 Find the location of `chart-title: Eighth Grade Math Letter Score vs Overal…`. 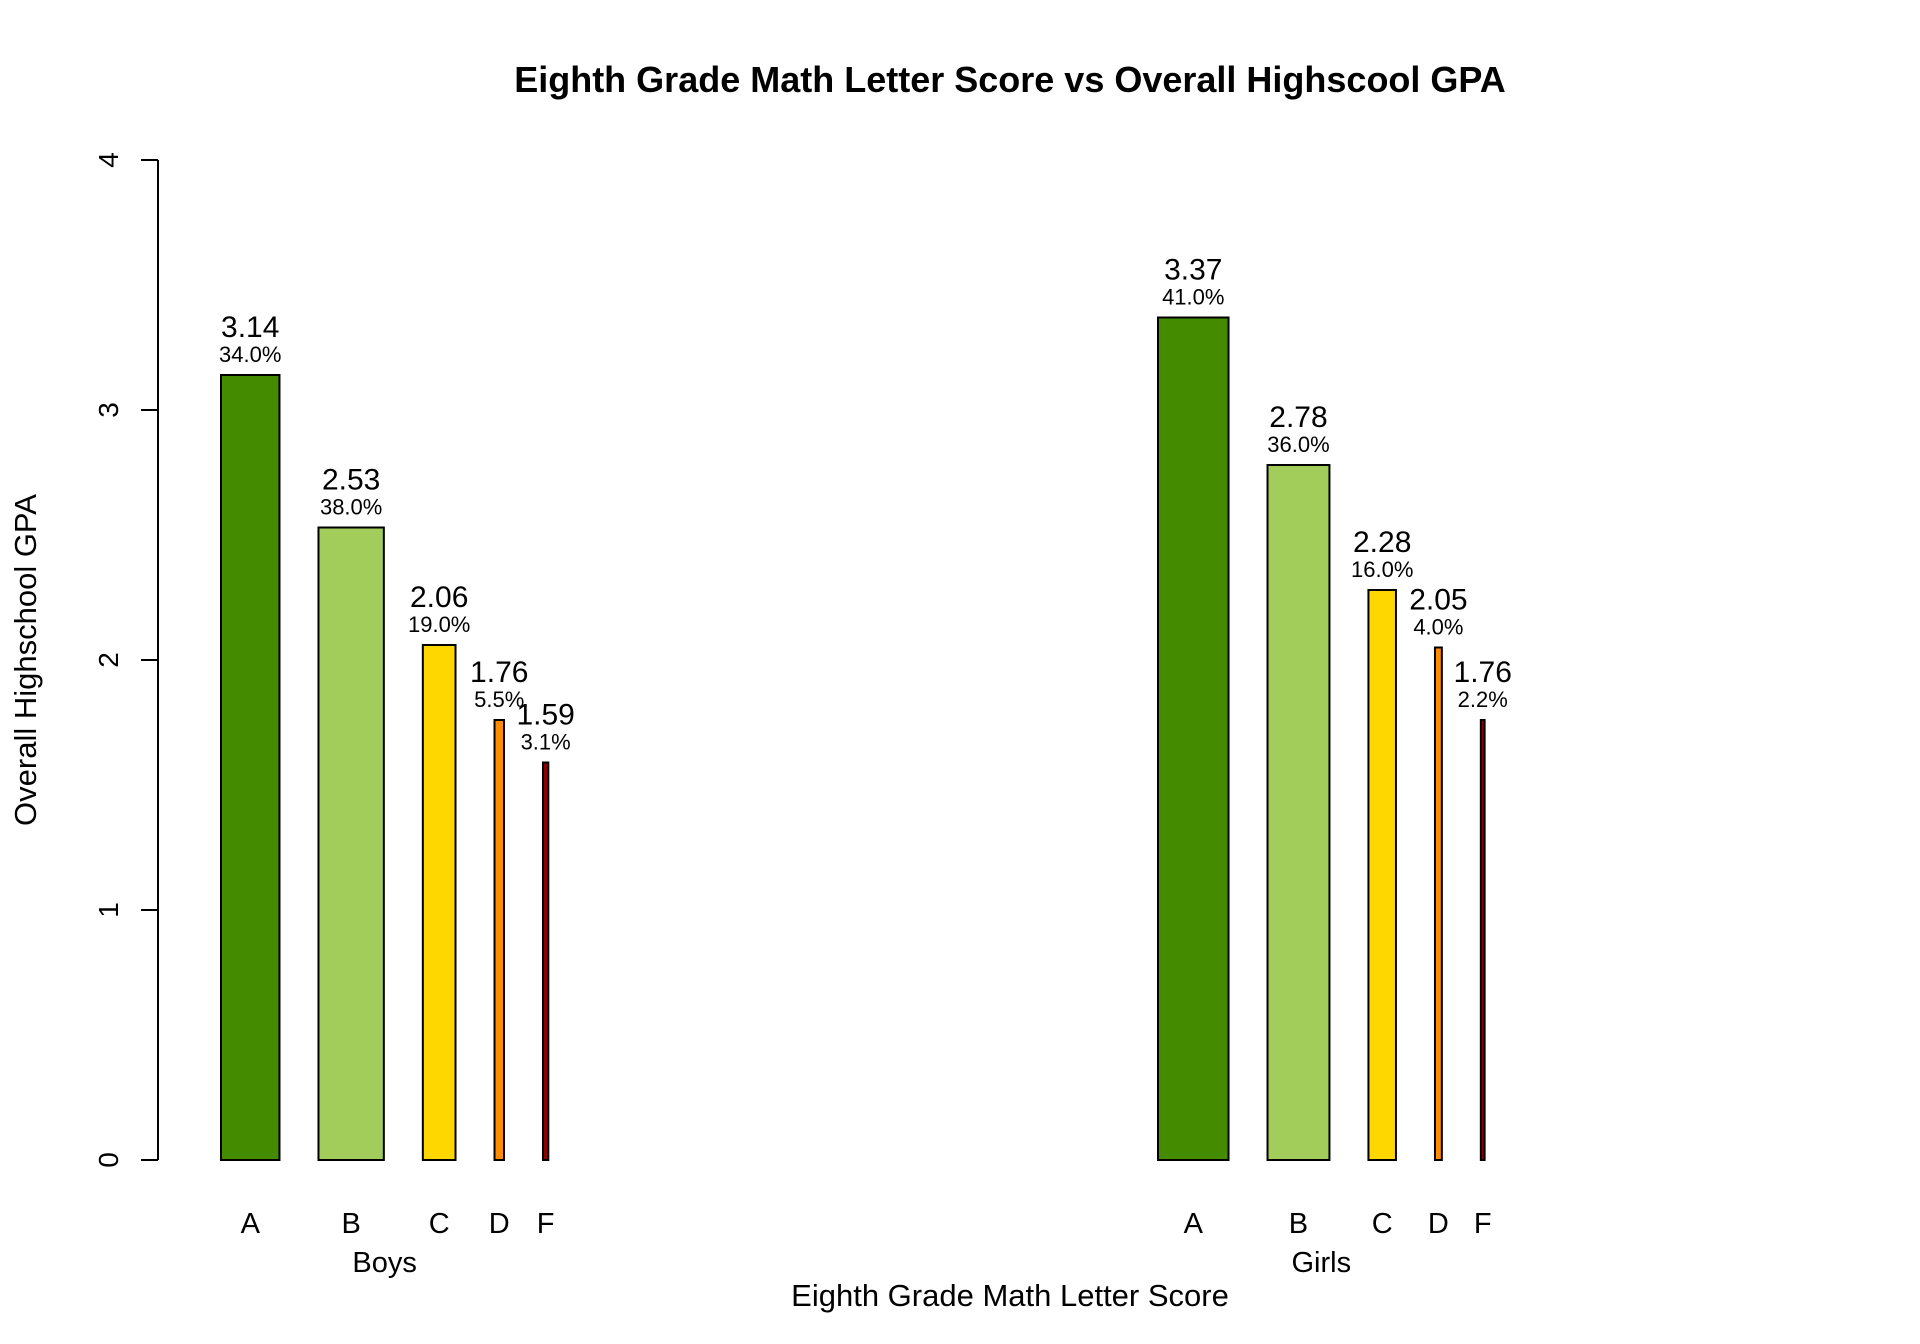

chart-title: Eighth Grade Math Letter Score vs Overal… is located at coordinates (1010, 79).